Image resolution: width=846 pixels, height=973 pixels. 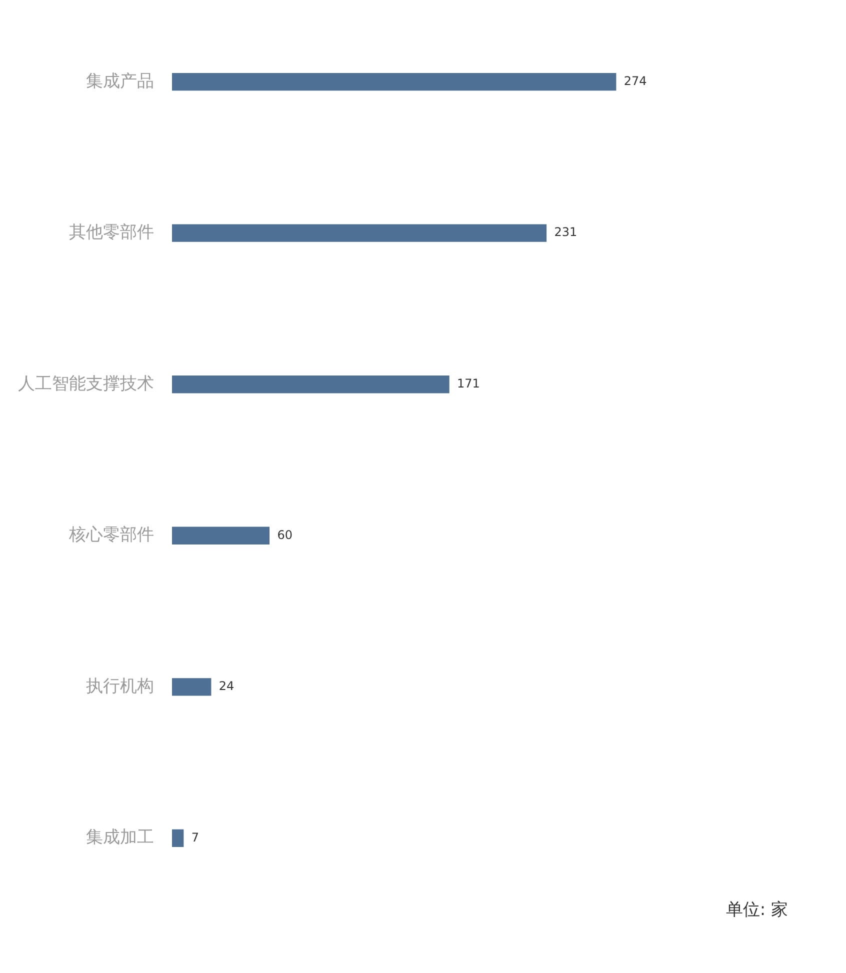 I want to click on y-tick-label: 其他零部件, so click(x=111, y=232).